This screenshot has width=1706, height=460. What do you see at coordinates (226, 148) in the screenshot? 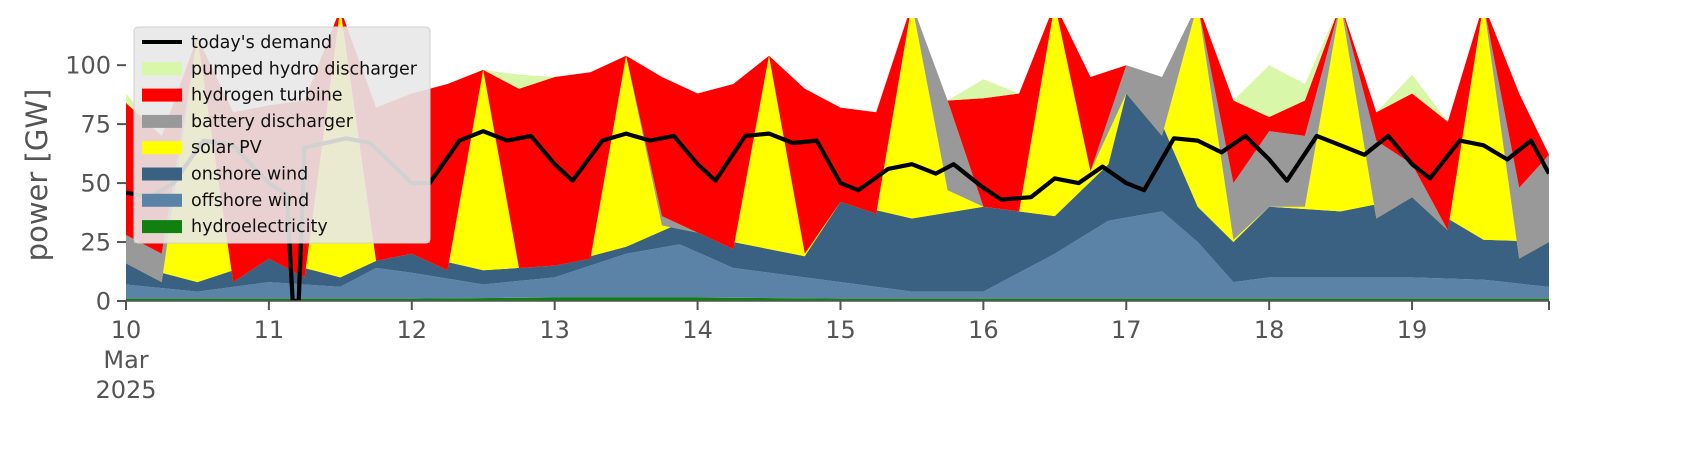
I see `legend-label-solar-pv: solar PV` at bounding box center [226, 148].